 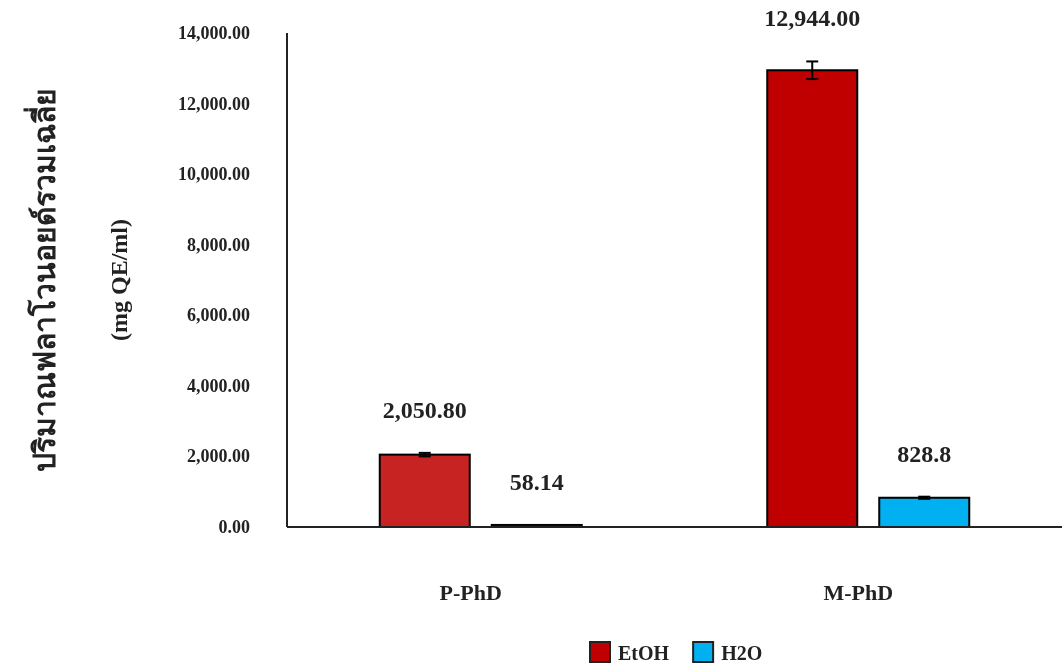 I want to click on y-tick-label: 12,000.00, so click(x=214, y=103).